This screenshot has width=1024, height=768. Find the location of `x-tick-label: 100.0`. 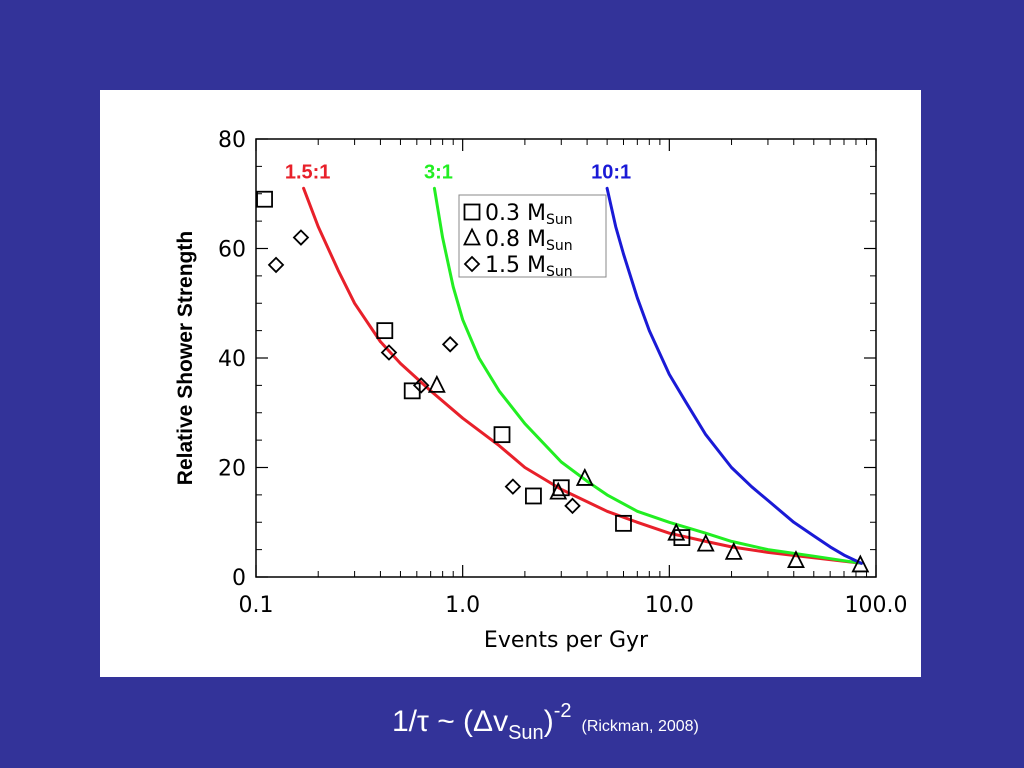

x-tick-label: 100.0 is located at coordinates (876, 605).